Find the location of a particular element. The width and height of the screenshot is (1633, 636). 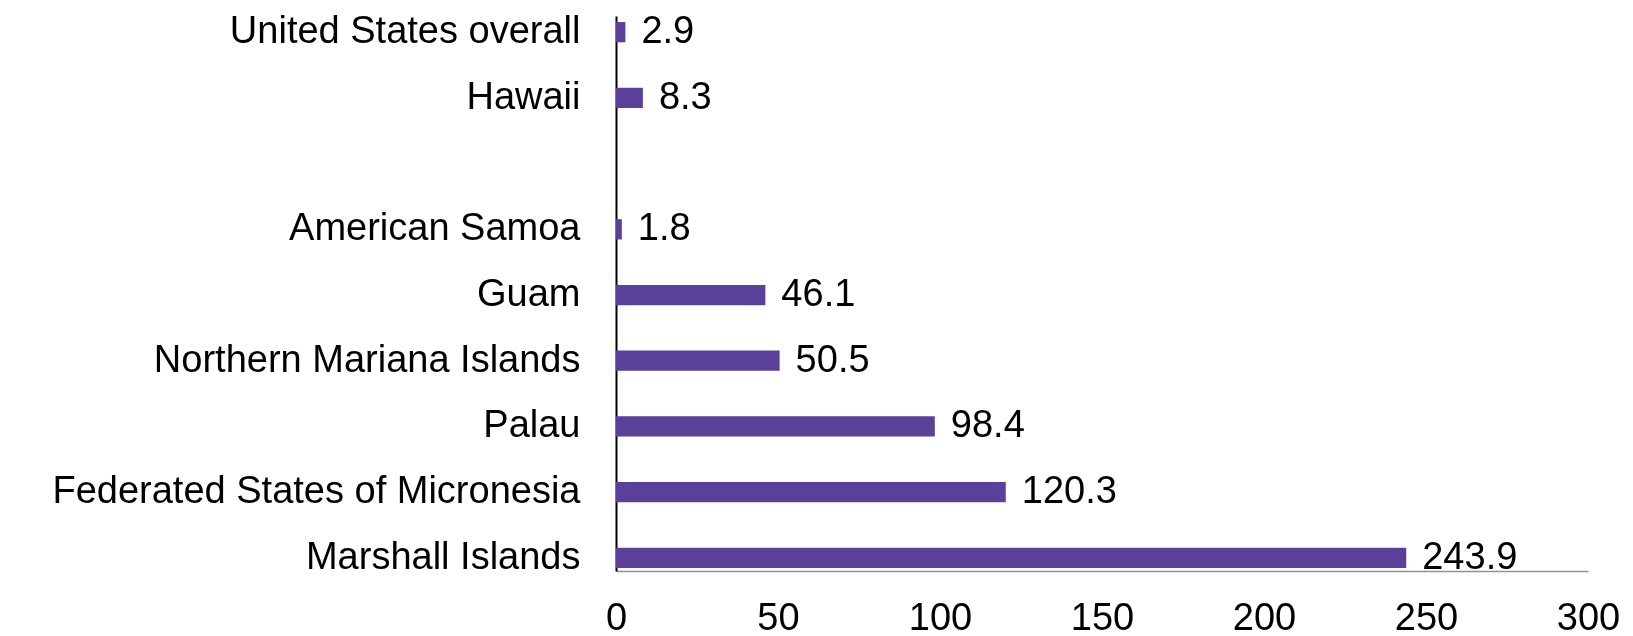

x-tick-label: 250 is located at coordinates (1426, 615).